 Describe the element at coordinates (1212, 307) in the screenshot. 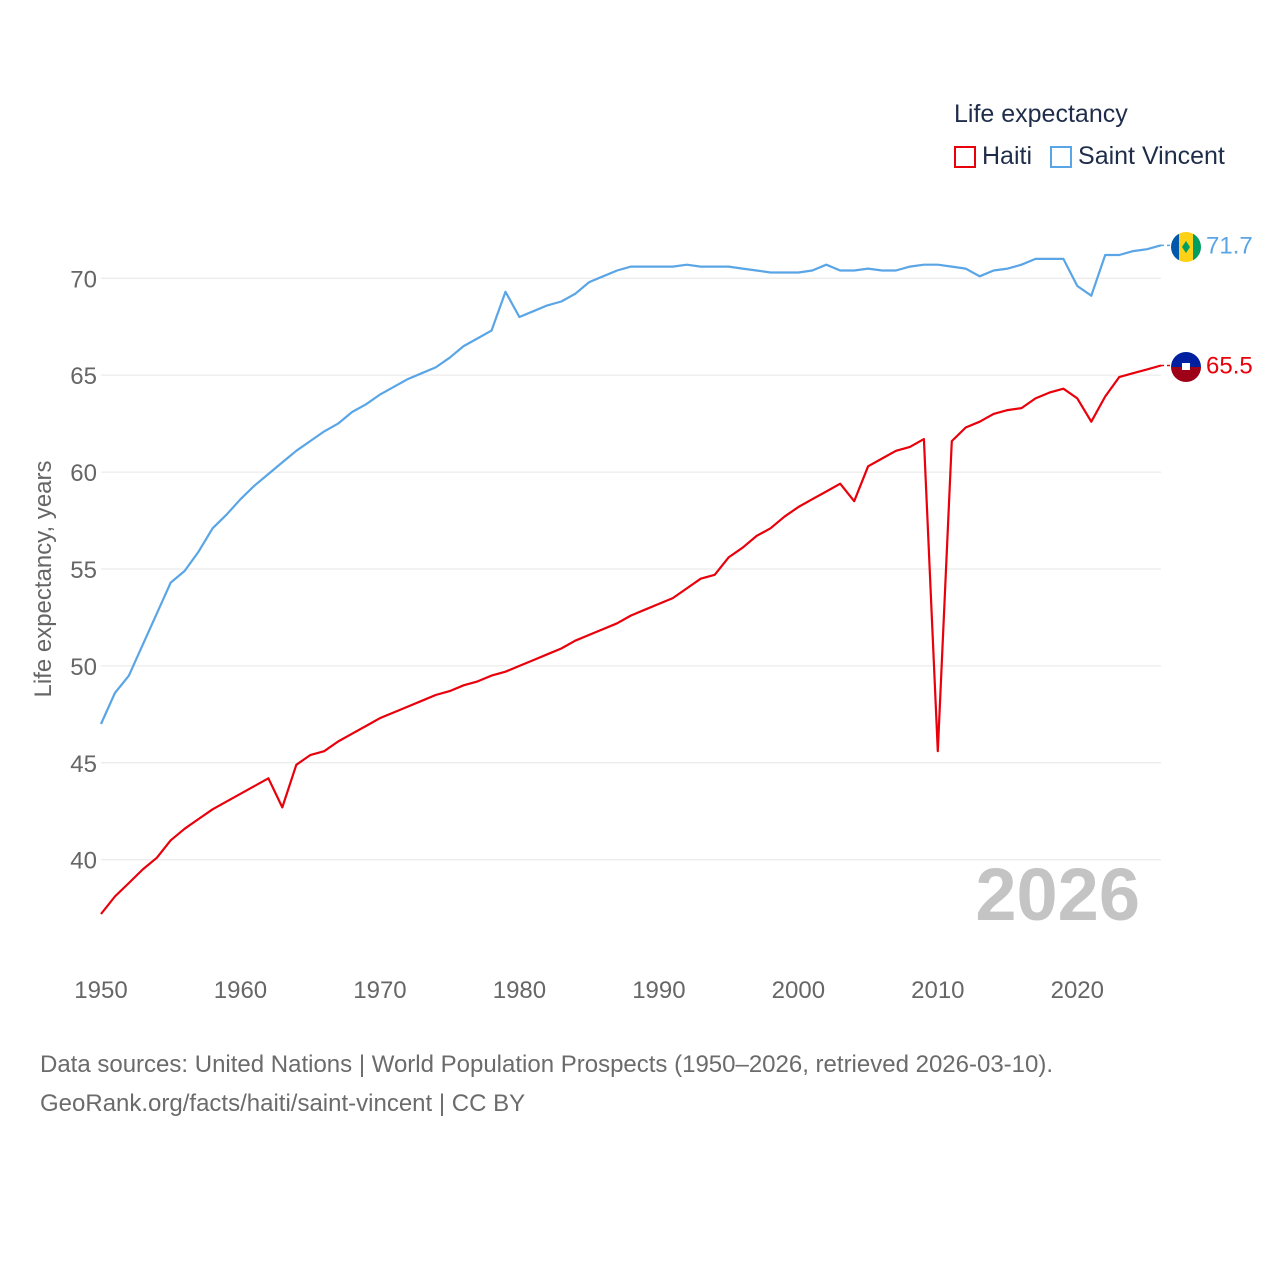

I see `end-markers: 65.5 71.7` at that location.